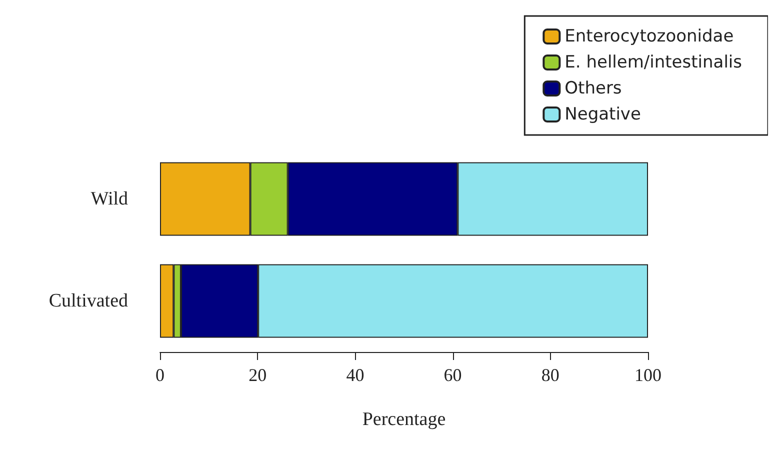 This screenshot has height=470, width=776. I want to click on x-tick-label: 40, so click(355, 375).